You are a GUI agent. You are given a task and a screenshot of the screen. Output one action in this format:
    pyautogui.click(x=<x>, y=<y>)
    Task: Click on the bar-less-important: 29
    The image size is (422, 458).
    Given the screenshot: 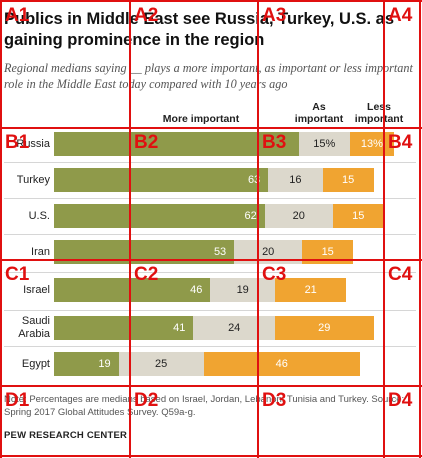 What is the action you would take?
    pyautogui.click(x=324, y=328)
    